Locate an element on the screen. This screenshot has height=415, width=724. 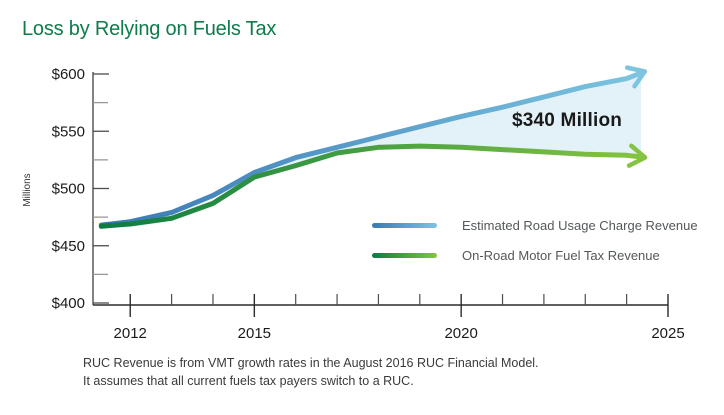
legend-item-ruc-revenue: Estimated Road Usage Charge Revenue is located at coordinates (535, 225).